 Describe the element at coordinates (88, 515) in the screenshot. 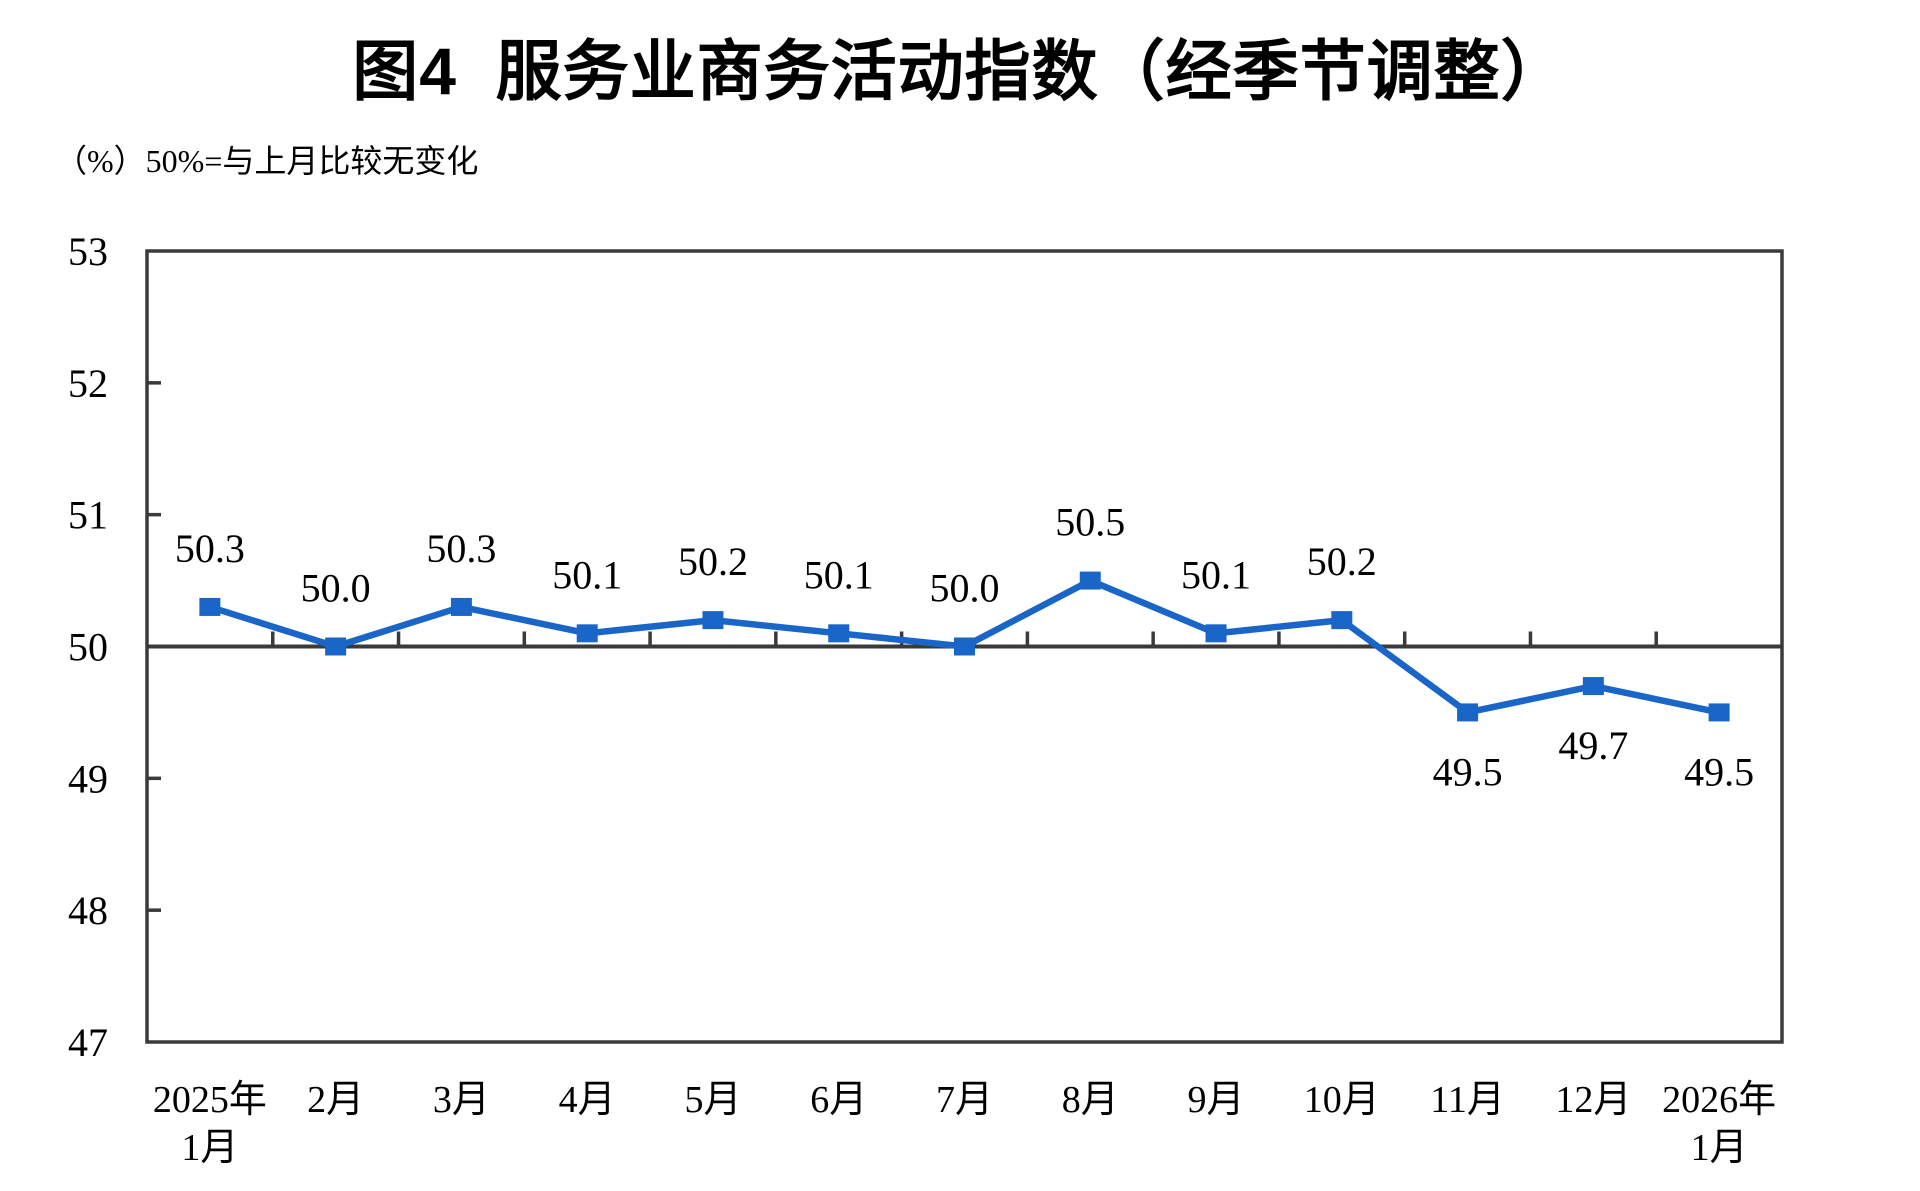

I see `y-axis-label-51: 51` at that location.